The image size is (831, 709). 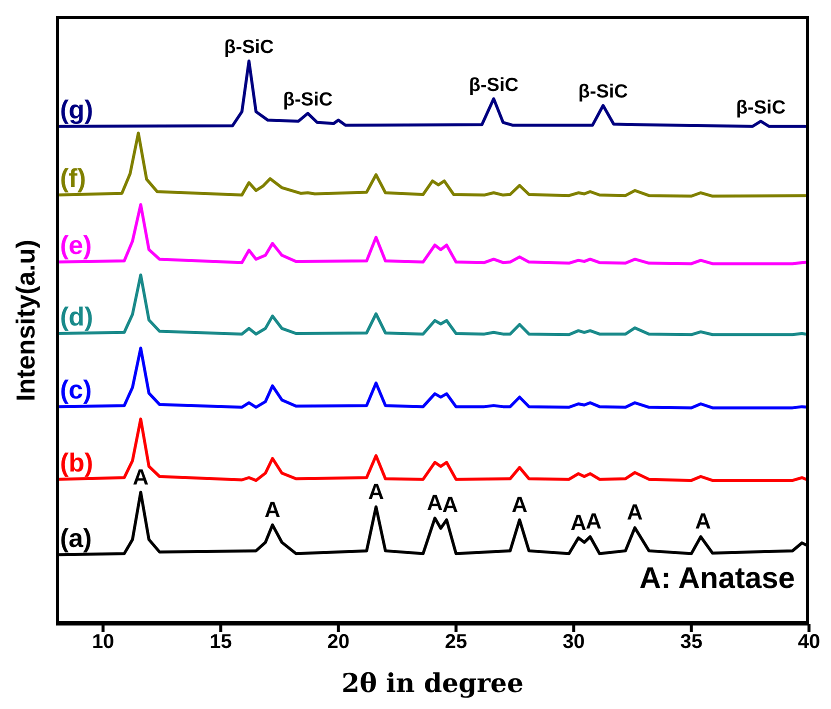 What do you see at coordinates (809, 642) in the screenshot?
I see `x-tick-label: 40` at bounding box center [809, 642].